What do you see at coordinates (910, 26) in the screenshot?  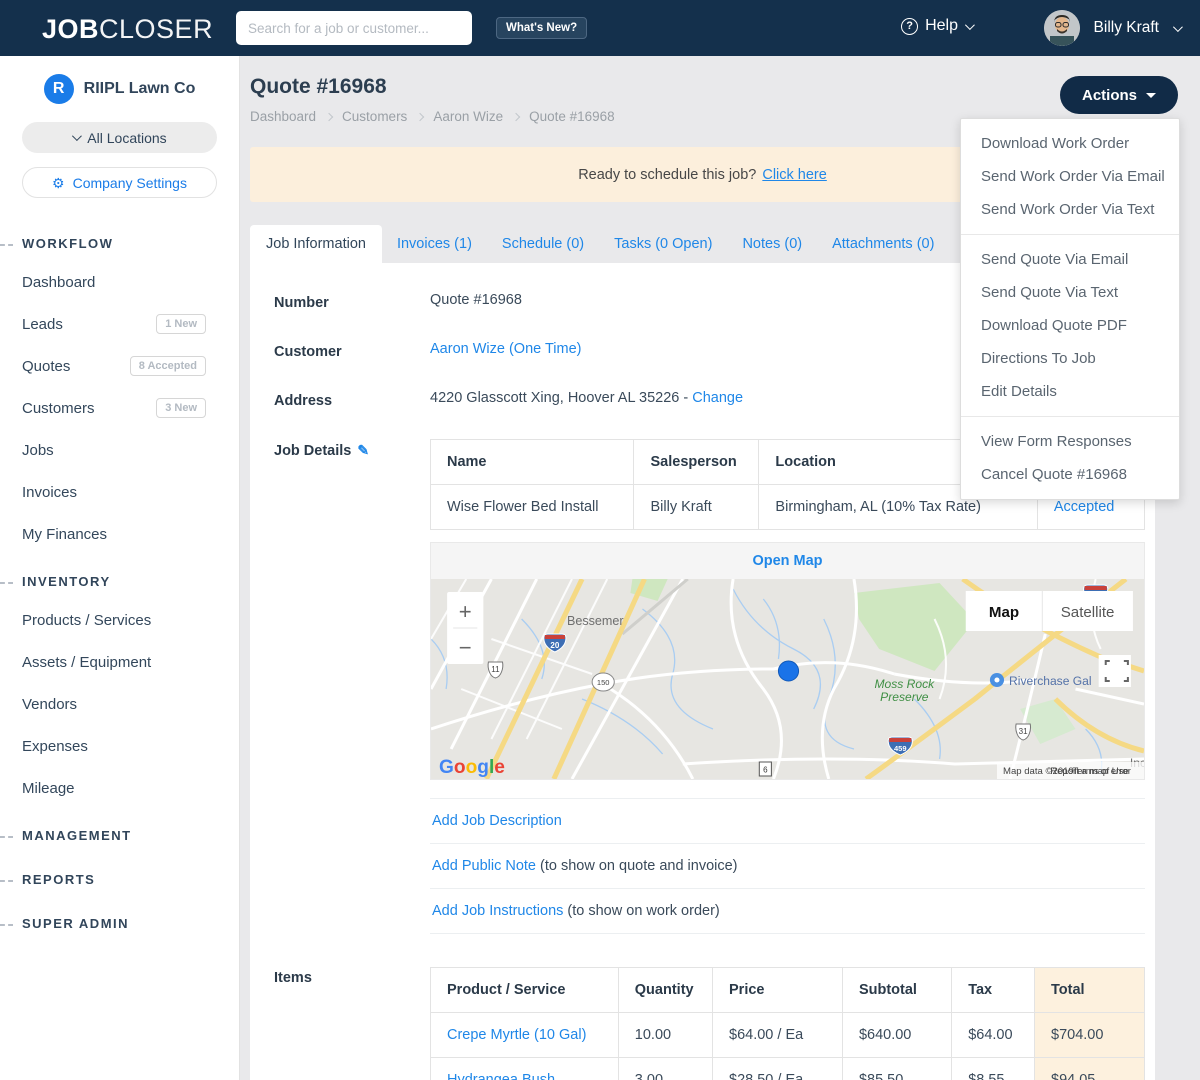 I see `help-icon: ?` at bounding box center [910, 26].